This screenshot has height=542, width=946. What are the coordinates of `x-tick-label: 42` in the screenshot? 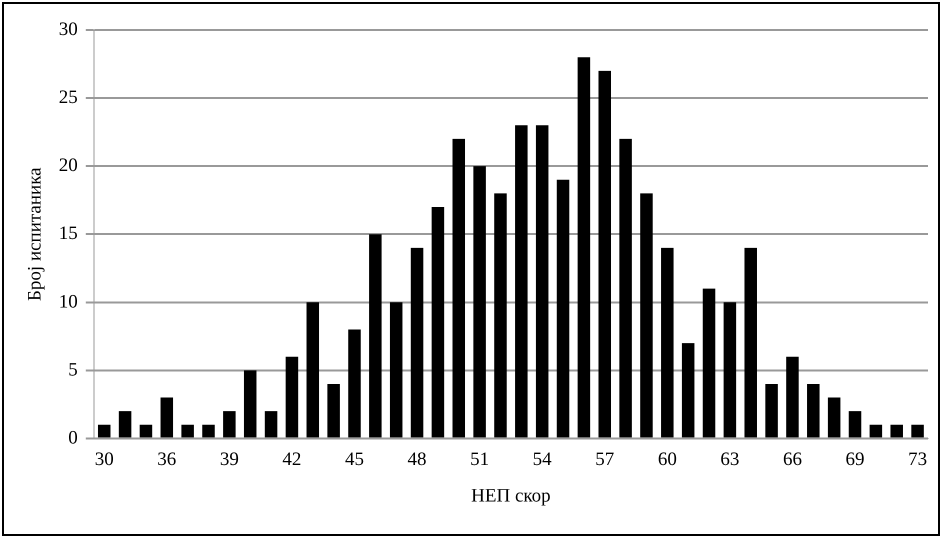 It's located at (292, 459).